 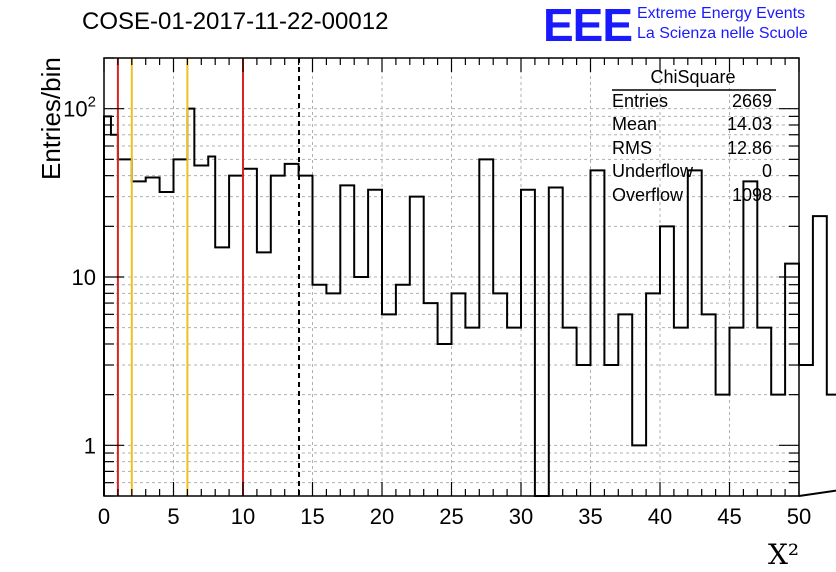 What do you see at coordinates (722, 33) in the screenshot?
I see `logo-line-2: La Scienza nelle Scuole` at bounding box center [722, 33].